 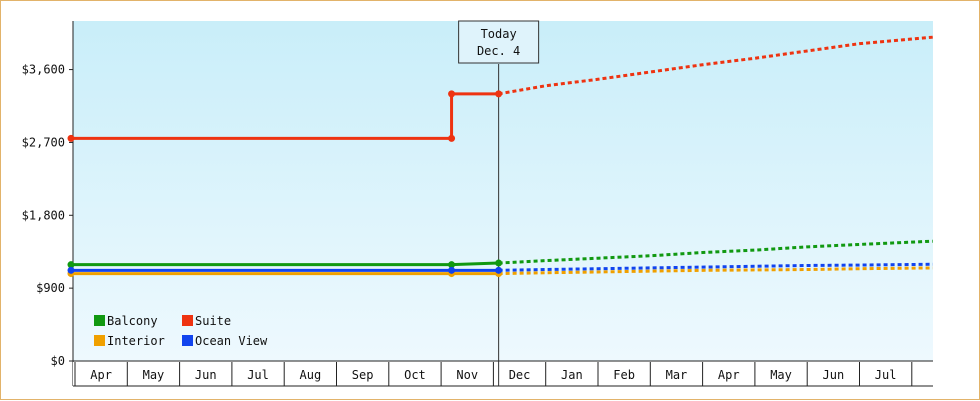 I want to click on suite-actual-line, so click(x=285, y=116).